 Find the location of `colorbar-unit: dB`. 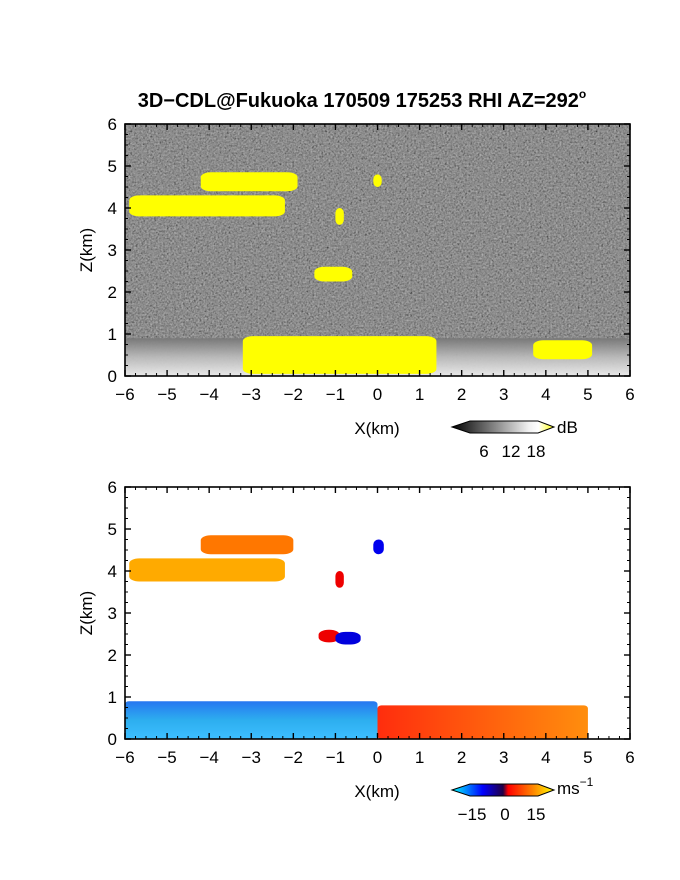

colorbar-unit: dB is located at coordinates (567, 427).